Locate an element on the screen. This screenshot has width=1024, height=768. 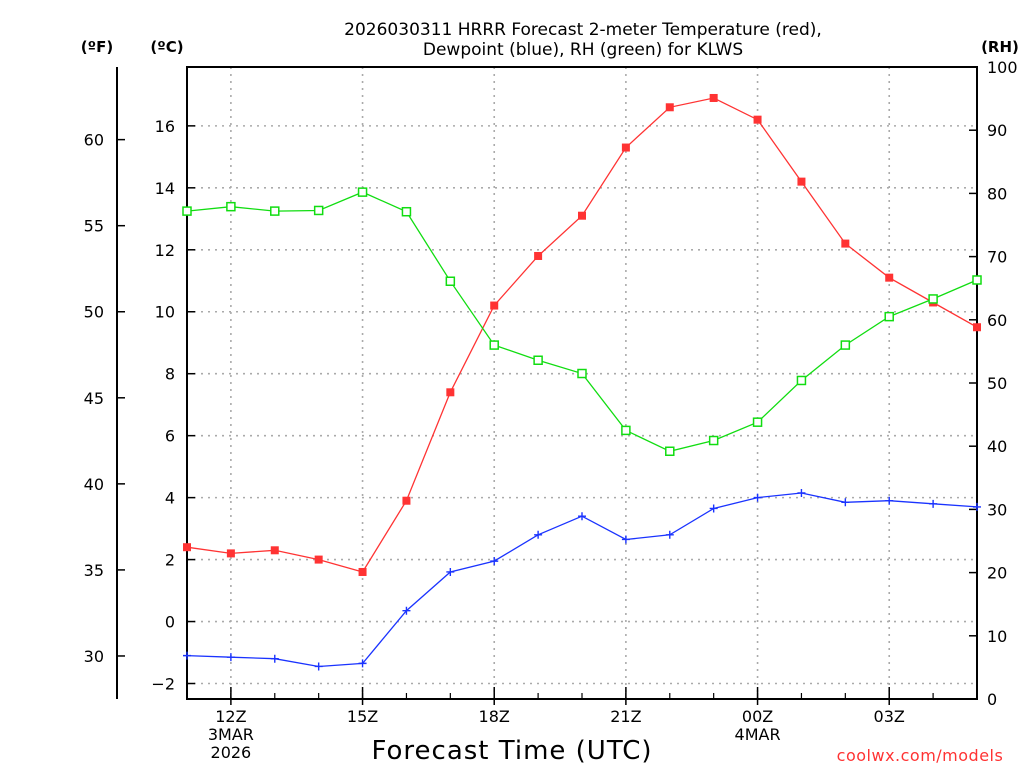
celsius-tick-label: 6 is located at coordinates (170, 436).